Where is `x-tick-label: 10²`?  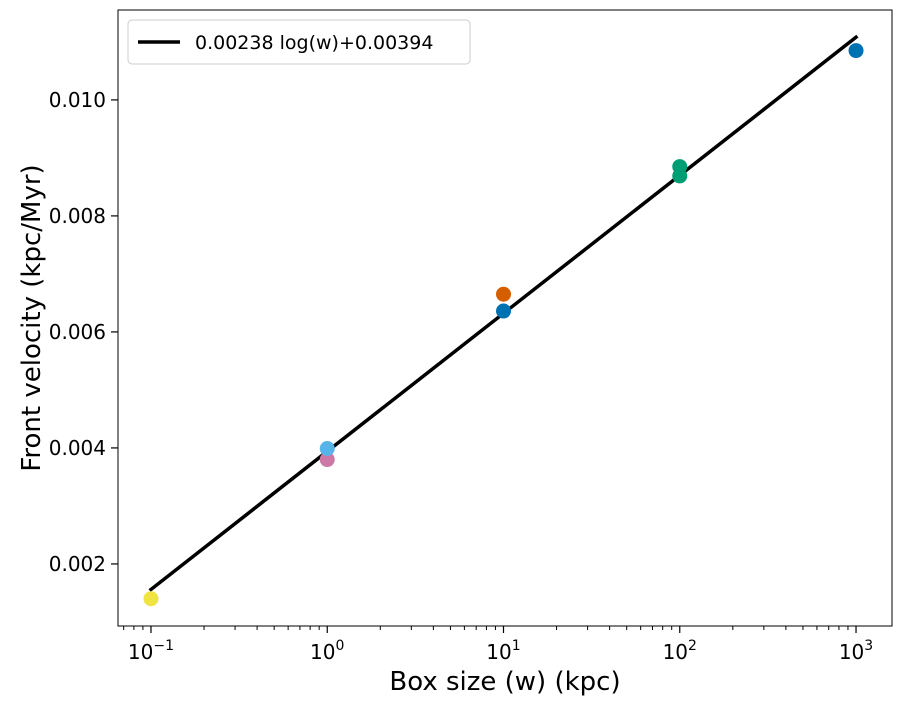 x-tick-label: 10² is located at coordinates (680, 651).